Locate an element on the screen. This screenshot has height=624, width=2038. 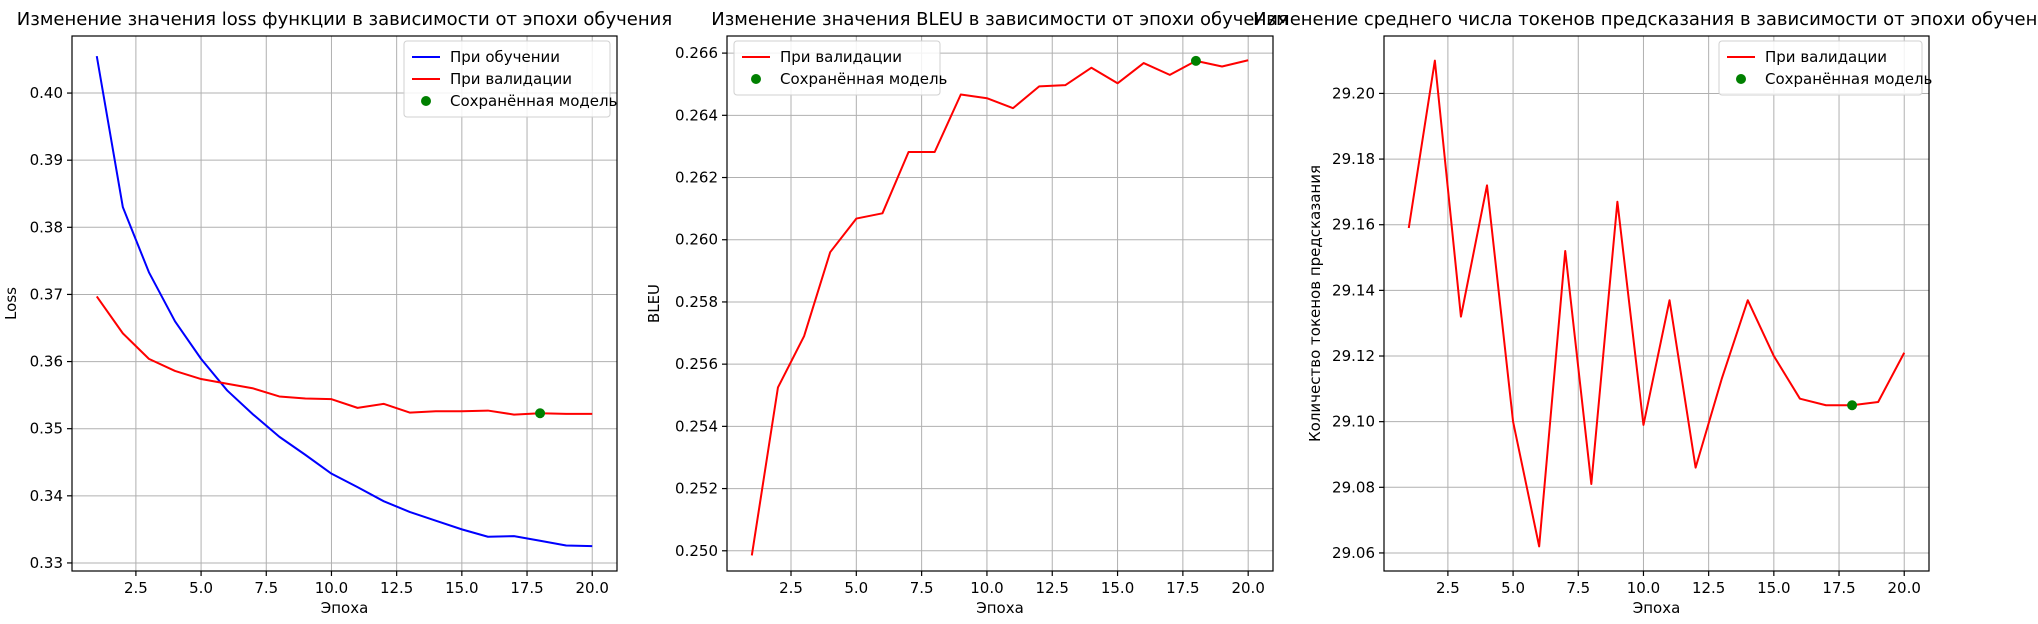
y-tick-label: 29.10 is located at coordinates (1353, 422).